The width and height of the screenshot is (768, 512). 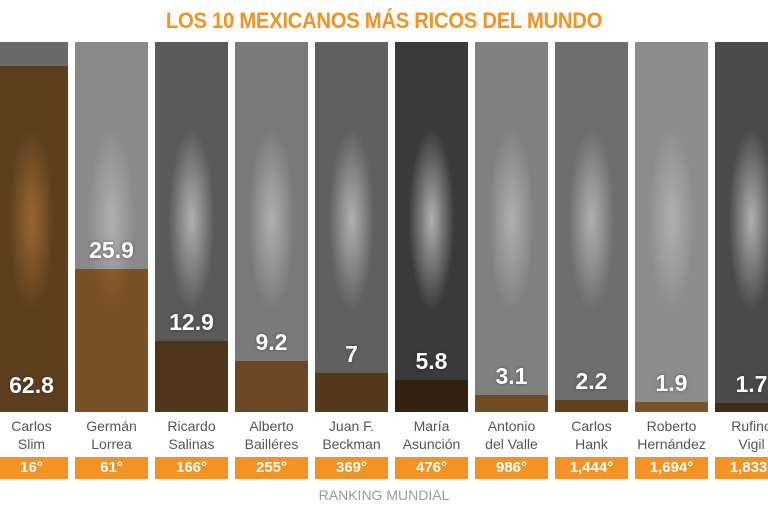 I want to click on name-line: del Valle, so click(x=511, y=444).